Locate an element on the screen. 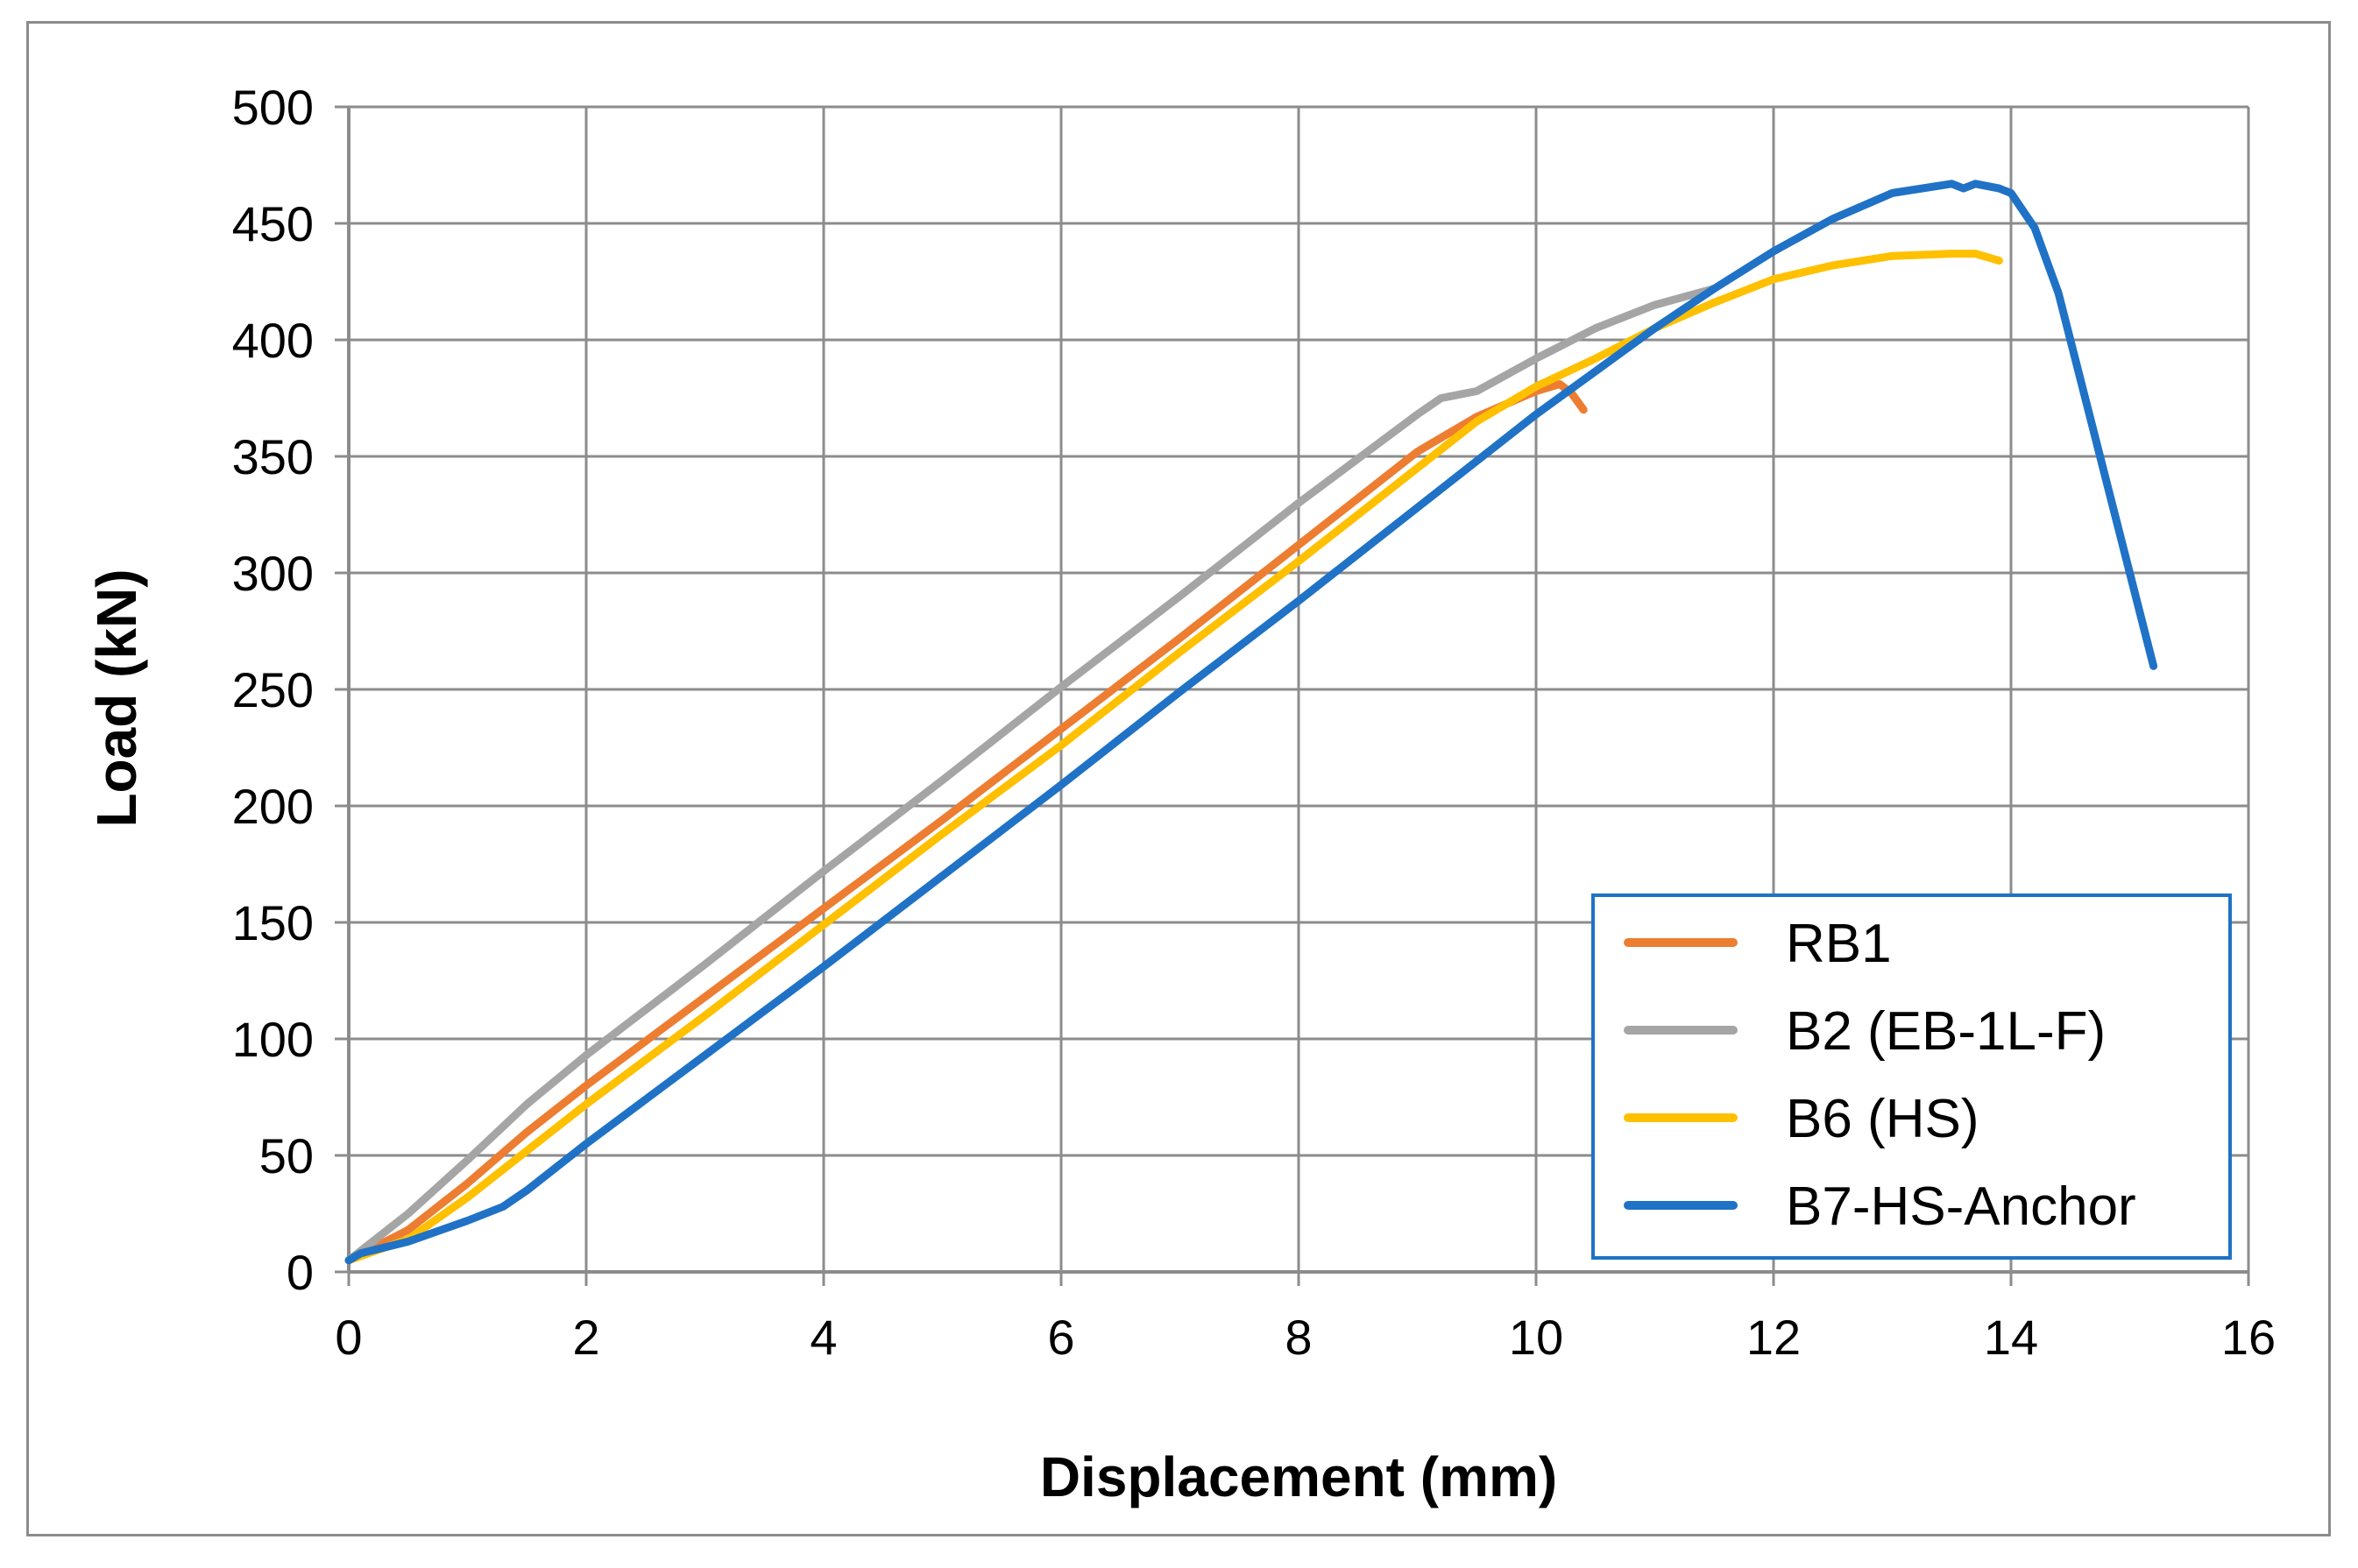  legend-label: B2 (EB-1L-F) is located at coordinates (1946, 1031).